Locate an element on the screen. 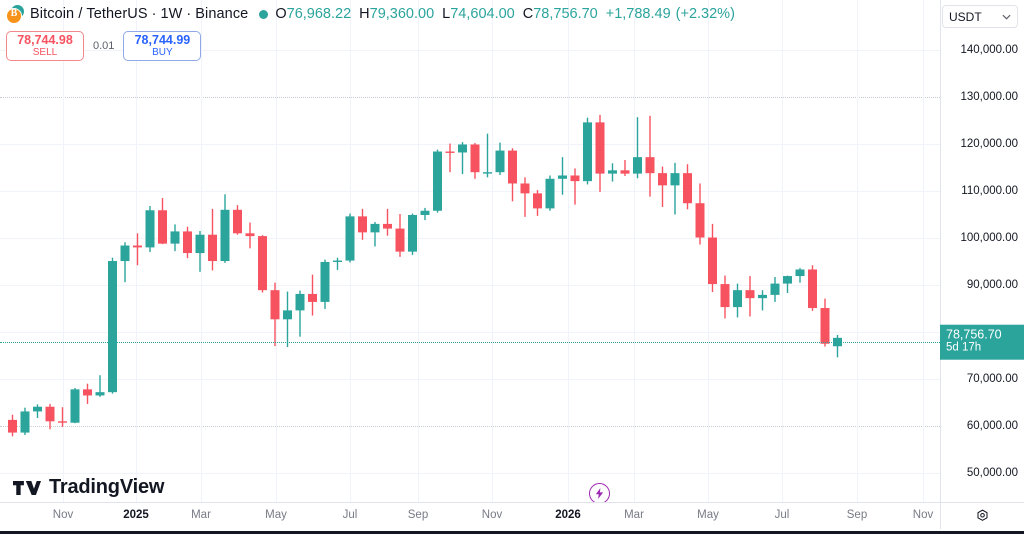  change-percent: (+2.32%) is located at coordinates (705, 14).